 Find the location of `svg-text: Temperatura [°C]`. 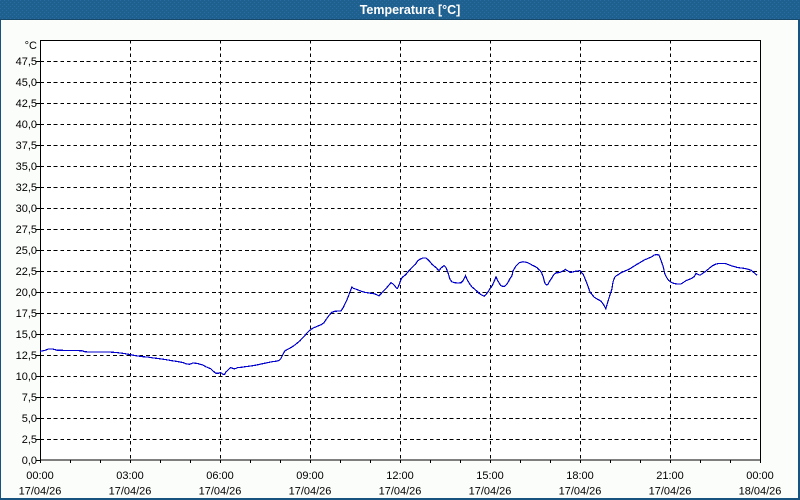

svg-text: Temperatura [°C] is located at coordinates (410, 10).